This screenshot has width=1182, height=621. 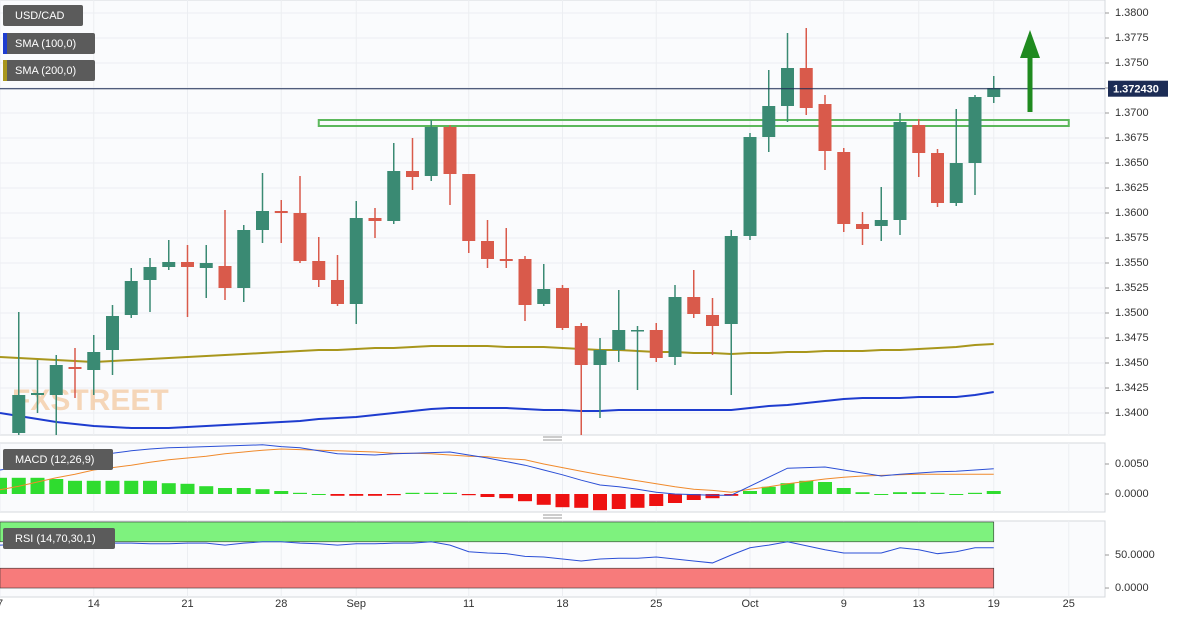 I want to click on legend-label: SMA (200,0), so click(x=45, y=71).